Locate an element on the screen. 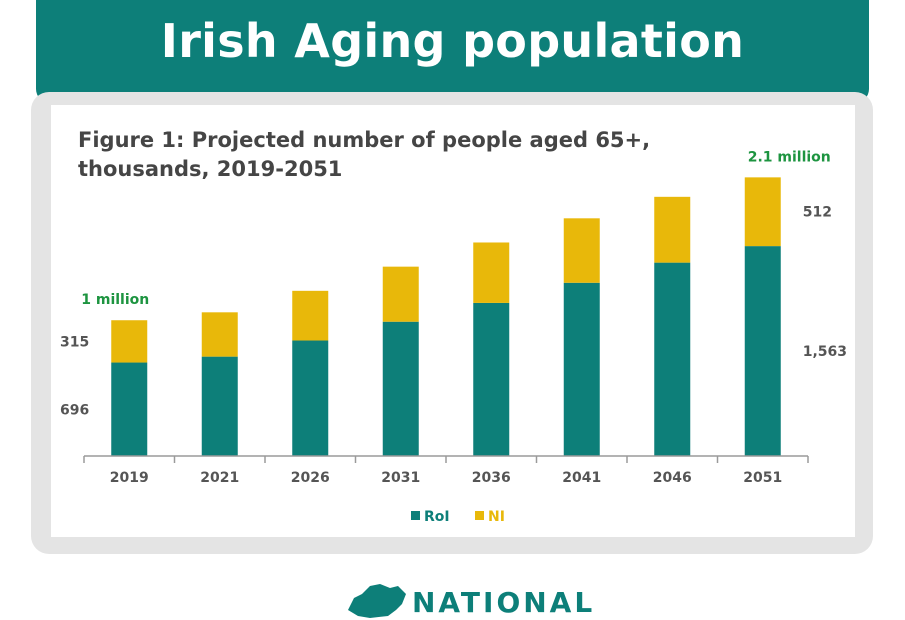 The width and height of the screenshot is (905, 620). segment-label-ni: 512 is located at coordinates (817, 213).